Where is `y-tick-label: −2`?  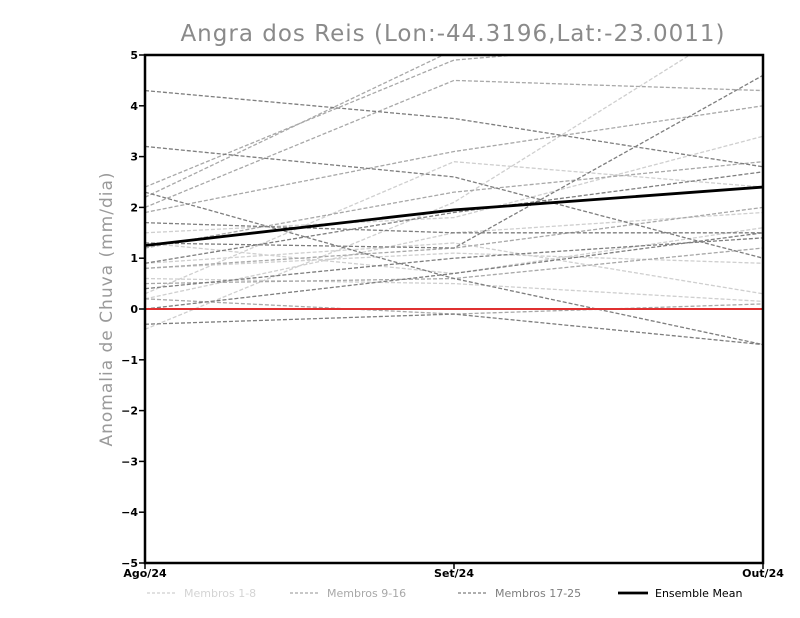 y-tick-label: −2 is located at coordinates (129, 411).